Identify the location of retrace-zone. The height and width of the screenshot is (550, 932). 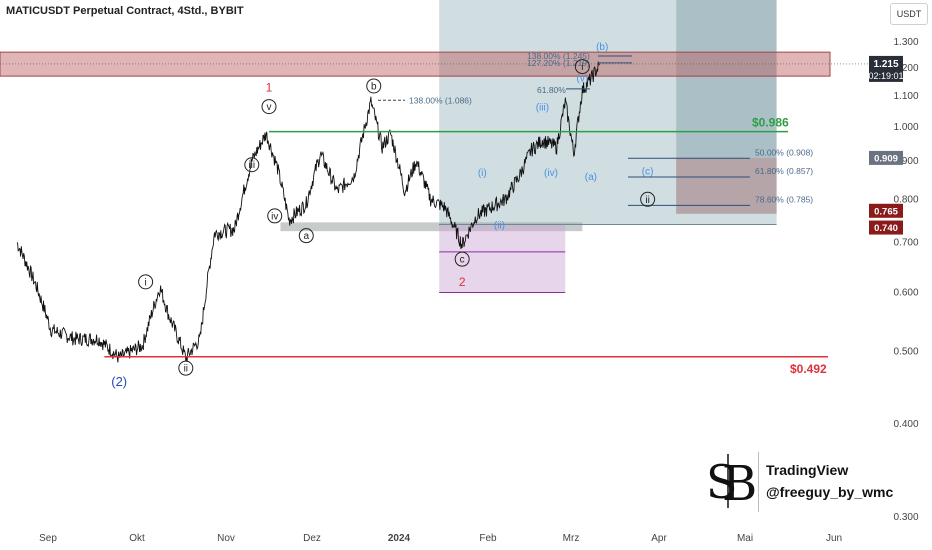
(726, 185).